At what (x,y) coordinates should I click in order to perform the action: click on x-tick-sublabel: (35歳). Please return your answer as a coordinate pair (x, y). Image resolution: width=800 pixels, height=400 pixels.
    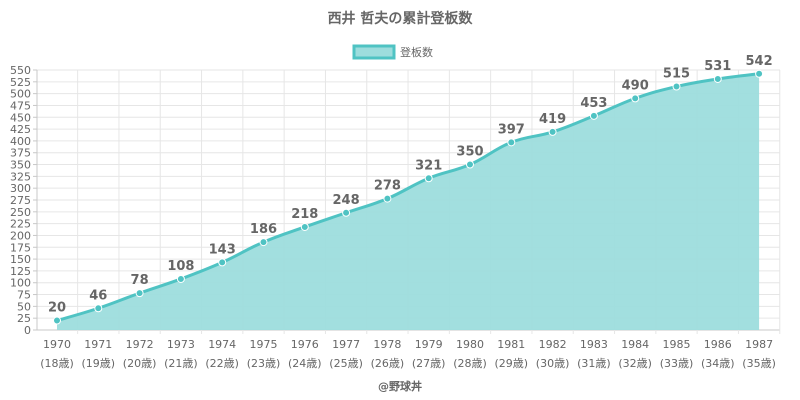
    Looking at the image, I should click on (759, 363).